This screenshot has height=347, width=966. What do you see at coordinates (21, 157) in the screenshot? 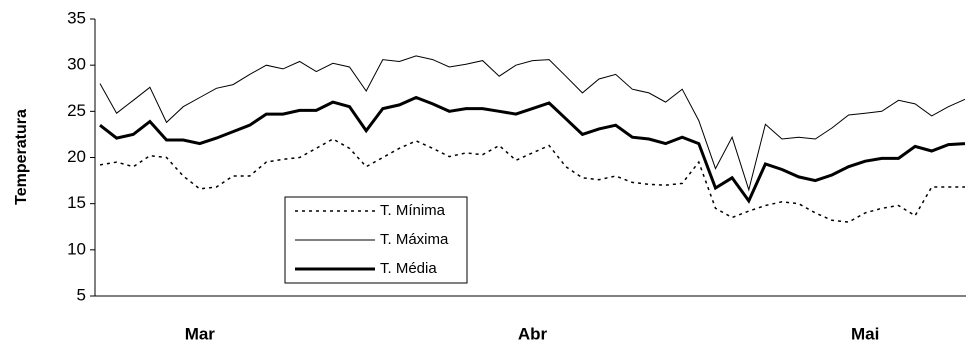
I see `y-axis-label: Temperatura` at bounding box center [21, 157].